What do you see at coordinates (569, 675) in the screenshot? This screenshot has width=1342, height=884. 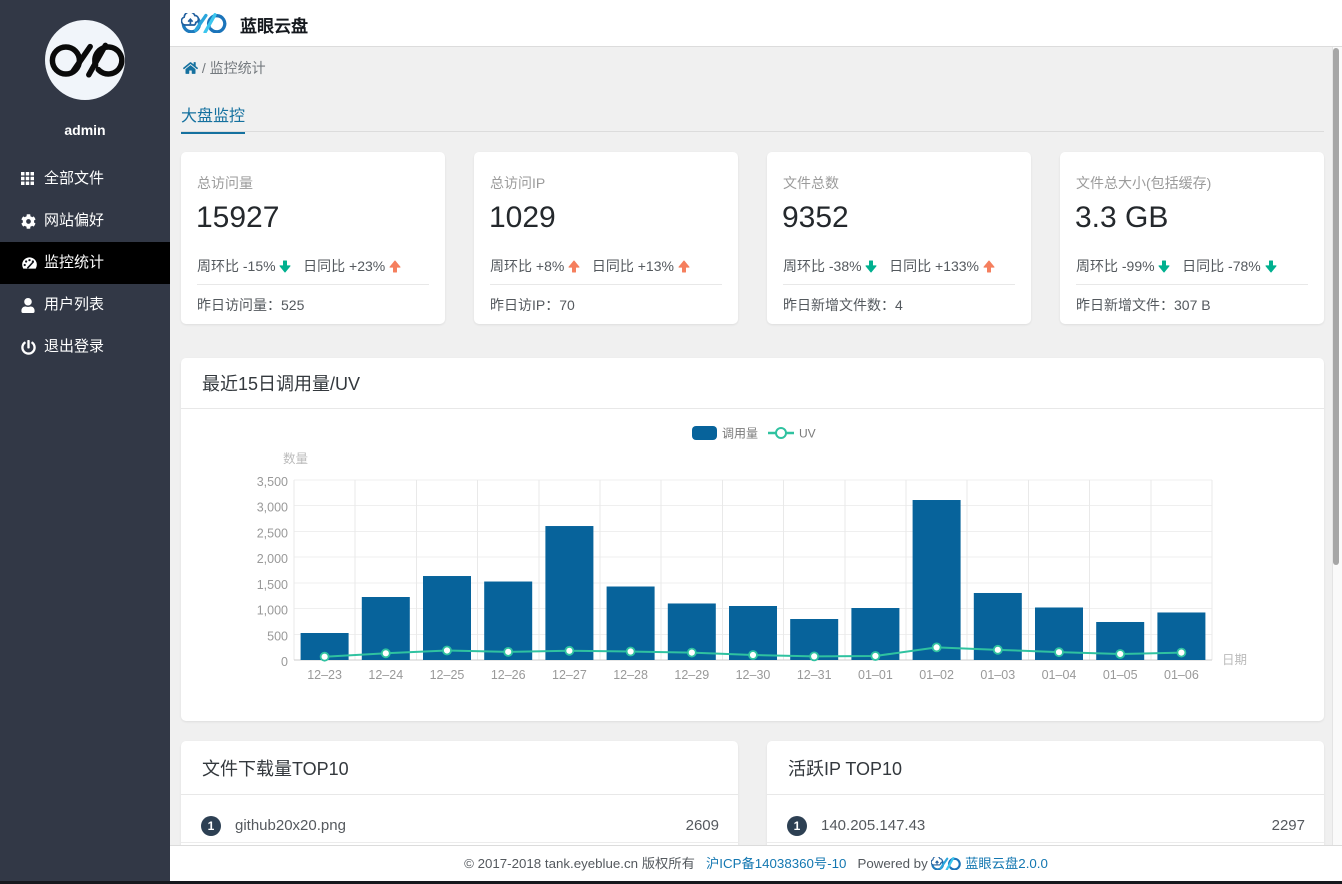 I see `svg-text: 12–27` at bounding box center [569, 675].